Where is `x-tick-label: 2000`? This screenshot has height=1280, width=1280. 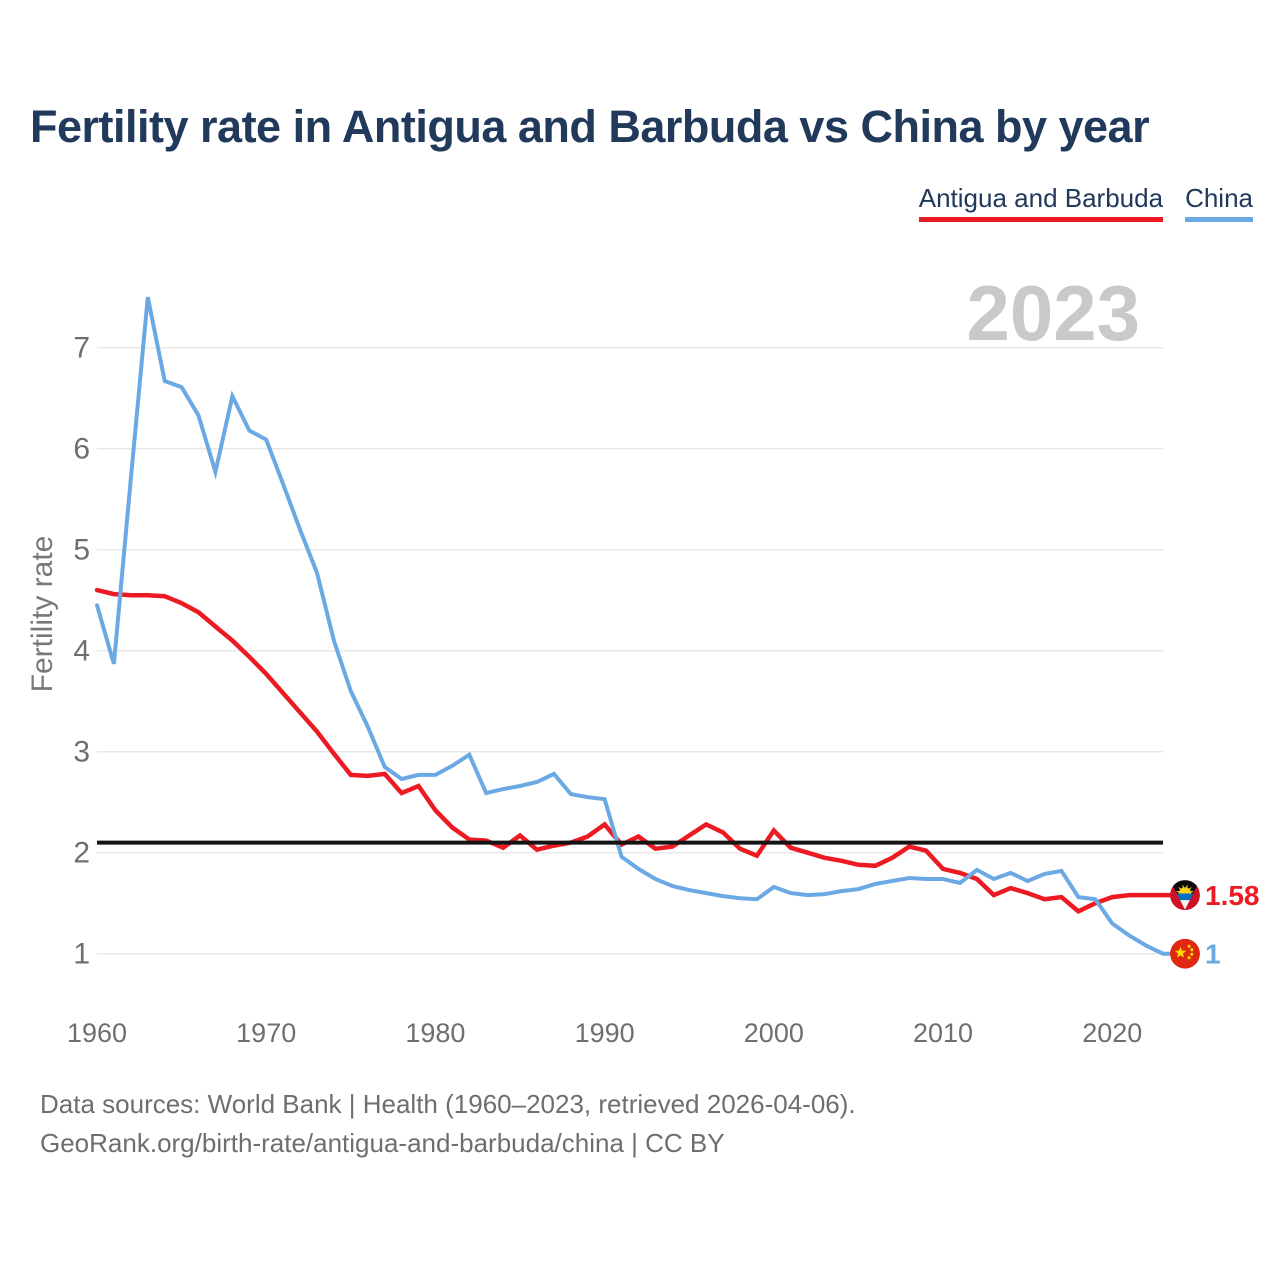 x-tick-label: 2000 is located at coordinates (774, 1033).